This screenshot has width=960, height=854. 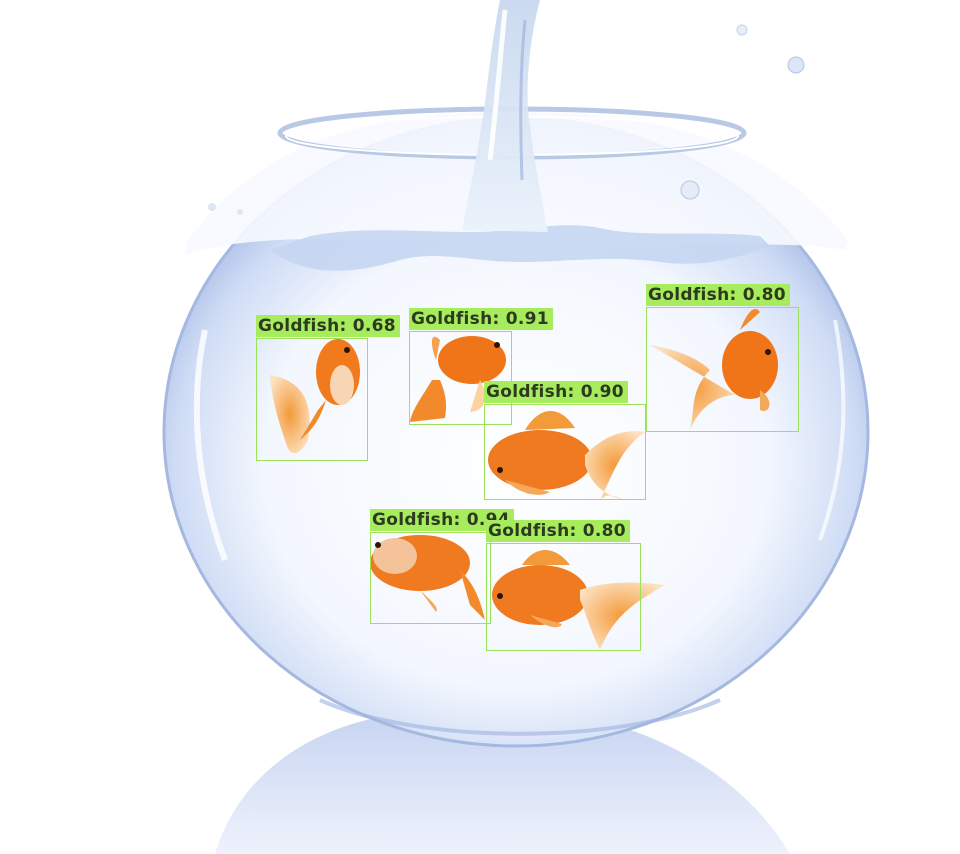 I want to click on detection-label: Goldfish: 0.94, so click(x=442, y=520).